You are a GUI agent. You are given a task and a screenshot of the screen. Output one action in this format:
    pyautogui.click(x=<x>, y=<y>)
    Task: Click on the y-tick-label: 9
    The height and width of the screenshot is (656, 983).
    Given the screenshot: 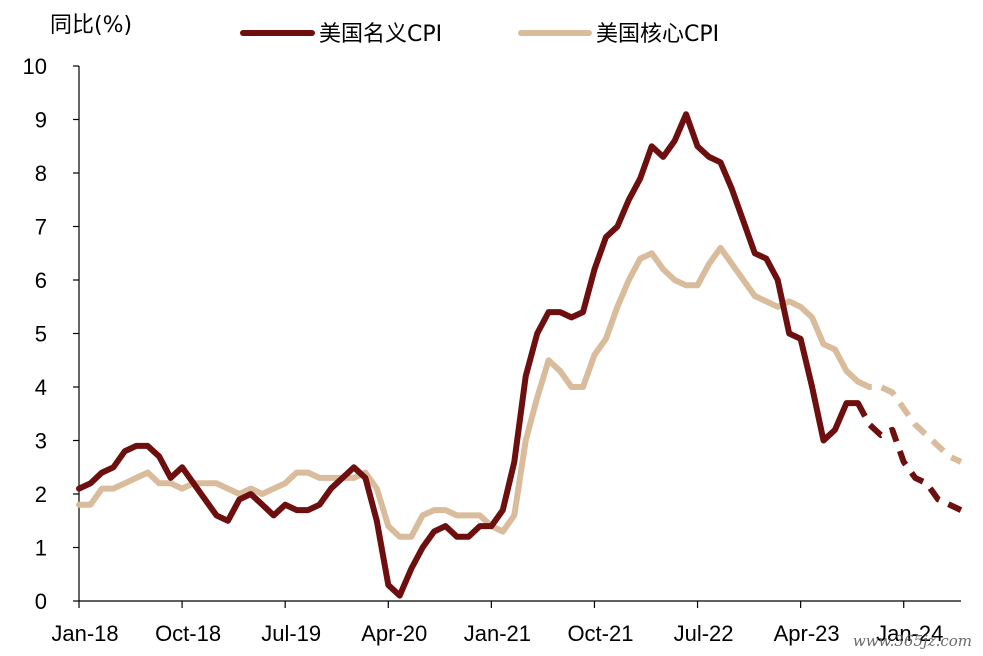 What is the action you would take?
    pyautogui.click(x=41, y=120)
    